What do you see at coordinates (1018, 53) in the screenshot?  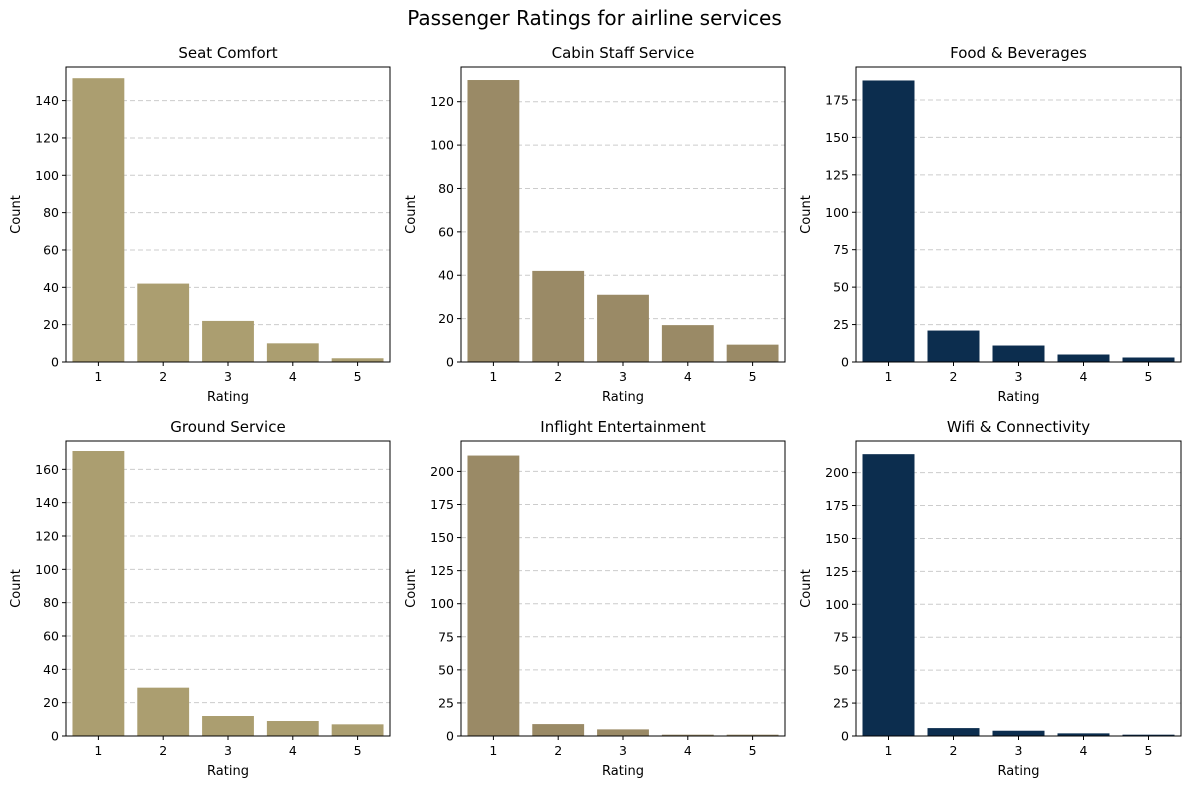 I see `subplot-title: Food & Beverages` at bounding box center [1018, 53].